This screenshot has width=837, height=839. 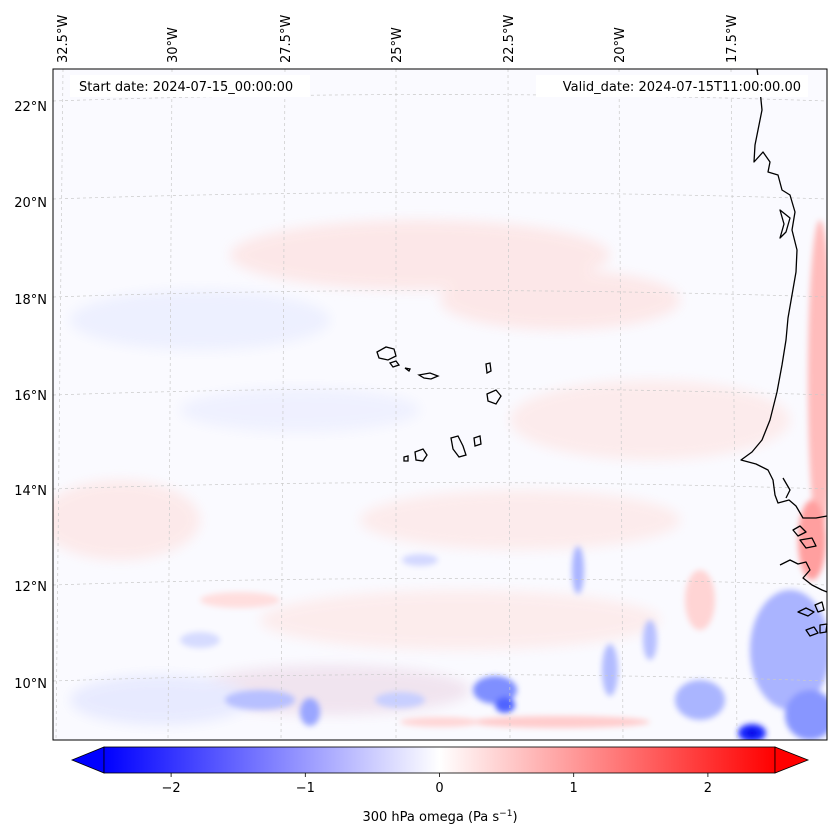 What do you see at coordinates (421, 455) in the screenshot?
I see `island-fogo` at bounding box center [421, 455].